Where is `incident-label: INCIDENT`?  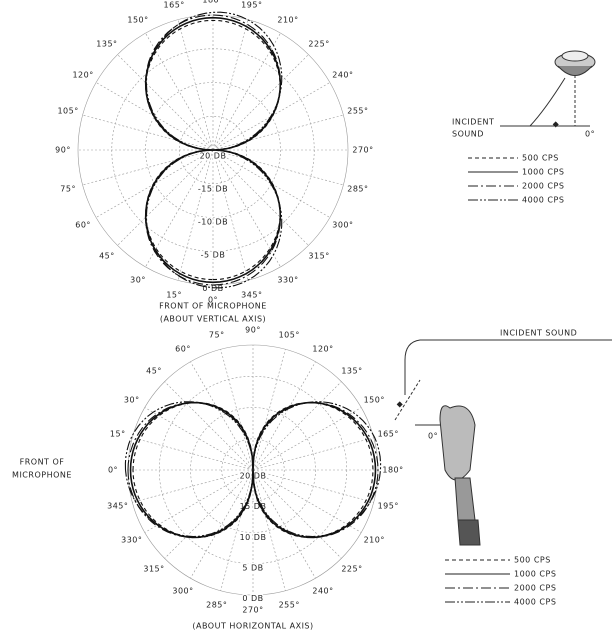 incident-label: INCIDENT is located at coordinates (473, 122).